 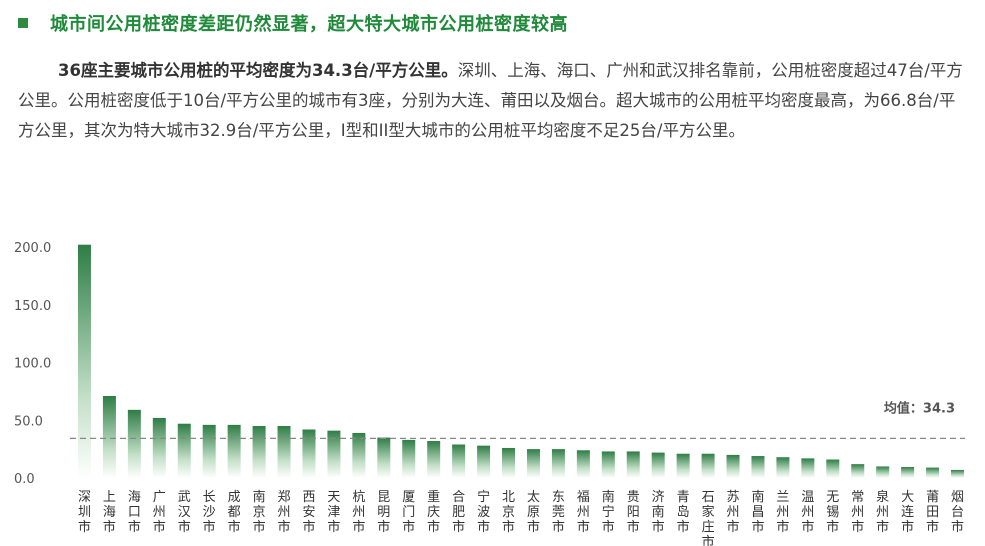 I want to click on category-label: 海口市, so click(x=134, y=512).